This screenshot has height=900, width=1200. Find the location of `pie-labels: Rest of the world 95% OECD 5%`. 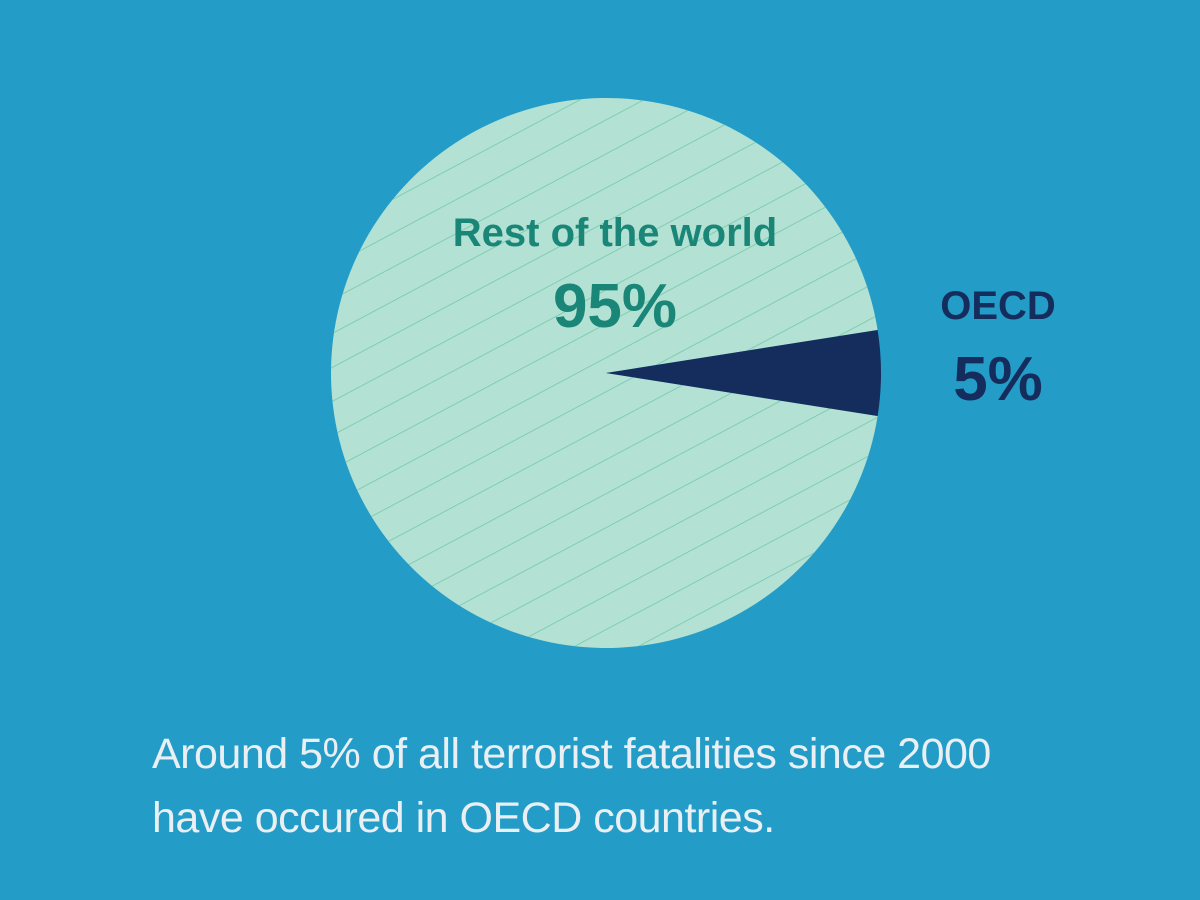

pie-labels: Rest of the world 95% OECD 5% is located at coordinates (754, 312).